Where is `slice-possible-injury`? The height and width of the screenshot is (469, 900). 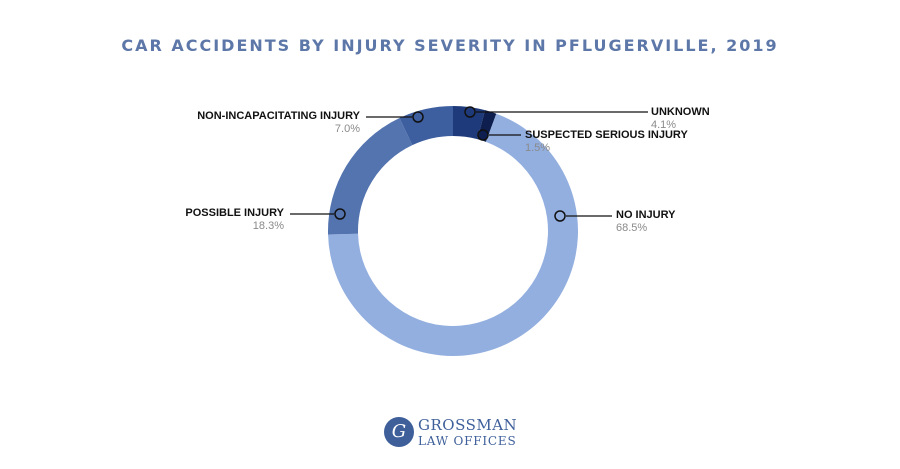 slice-possible-injury is located at coordinates (370, 176).